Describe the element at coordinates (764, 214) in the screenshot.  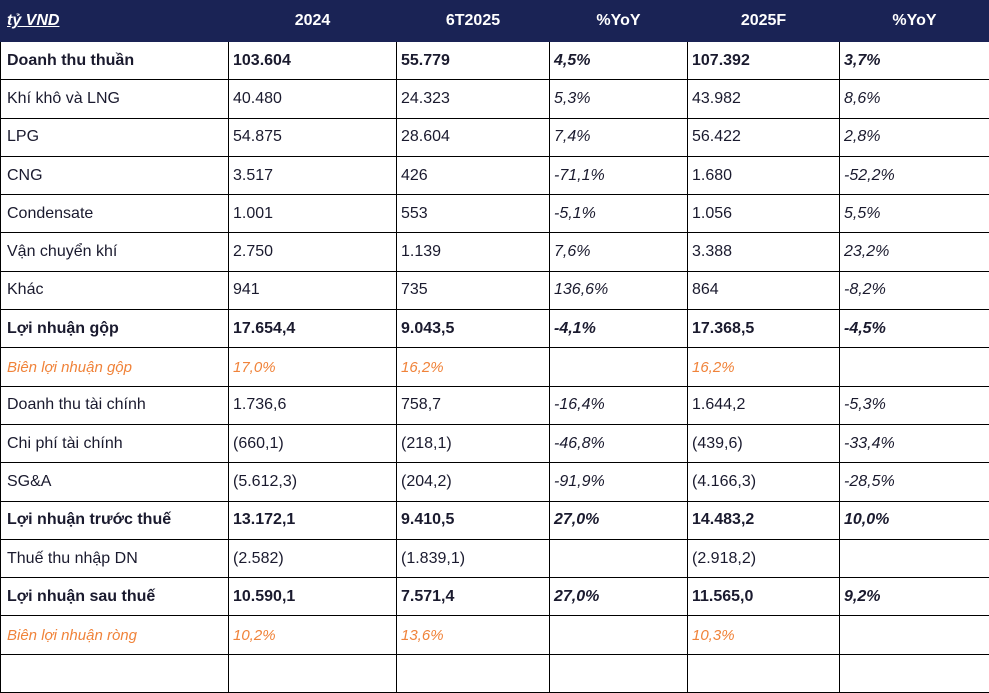
I see `value-2025f: 1.056` at that location.